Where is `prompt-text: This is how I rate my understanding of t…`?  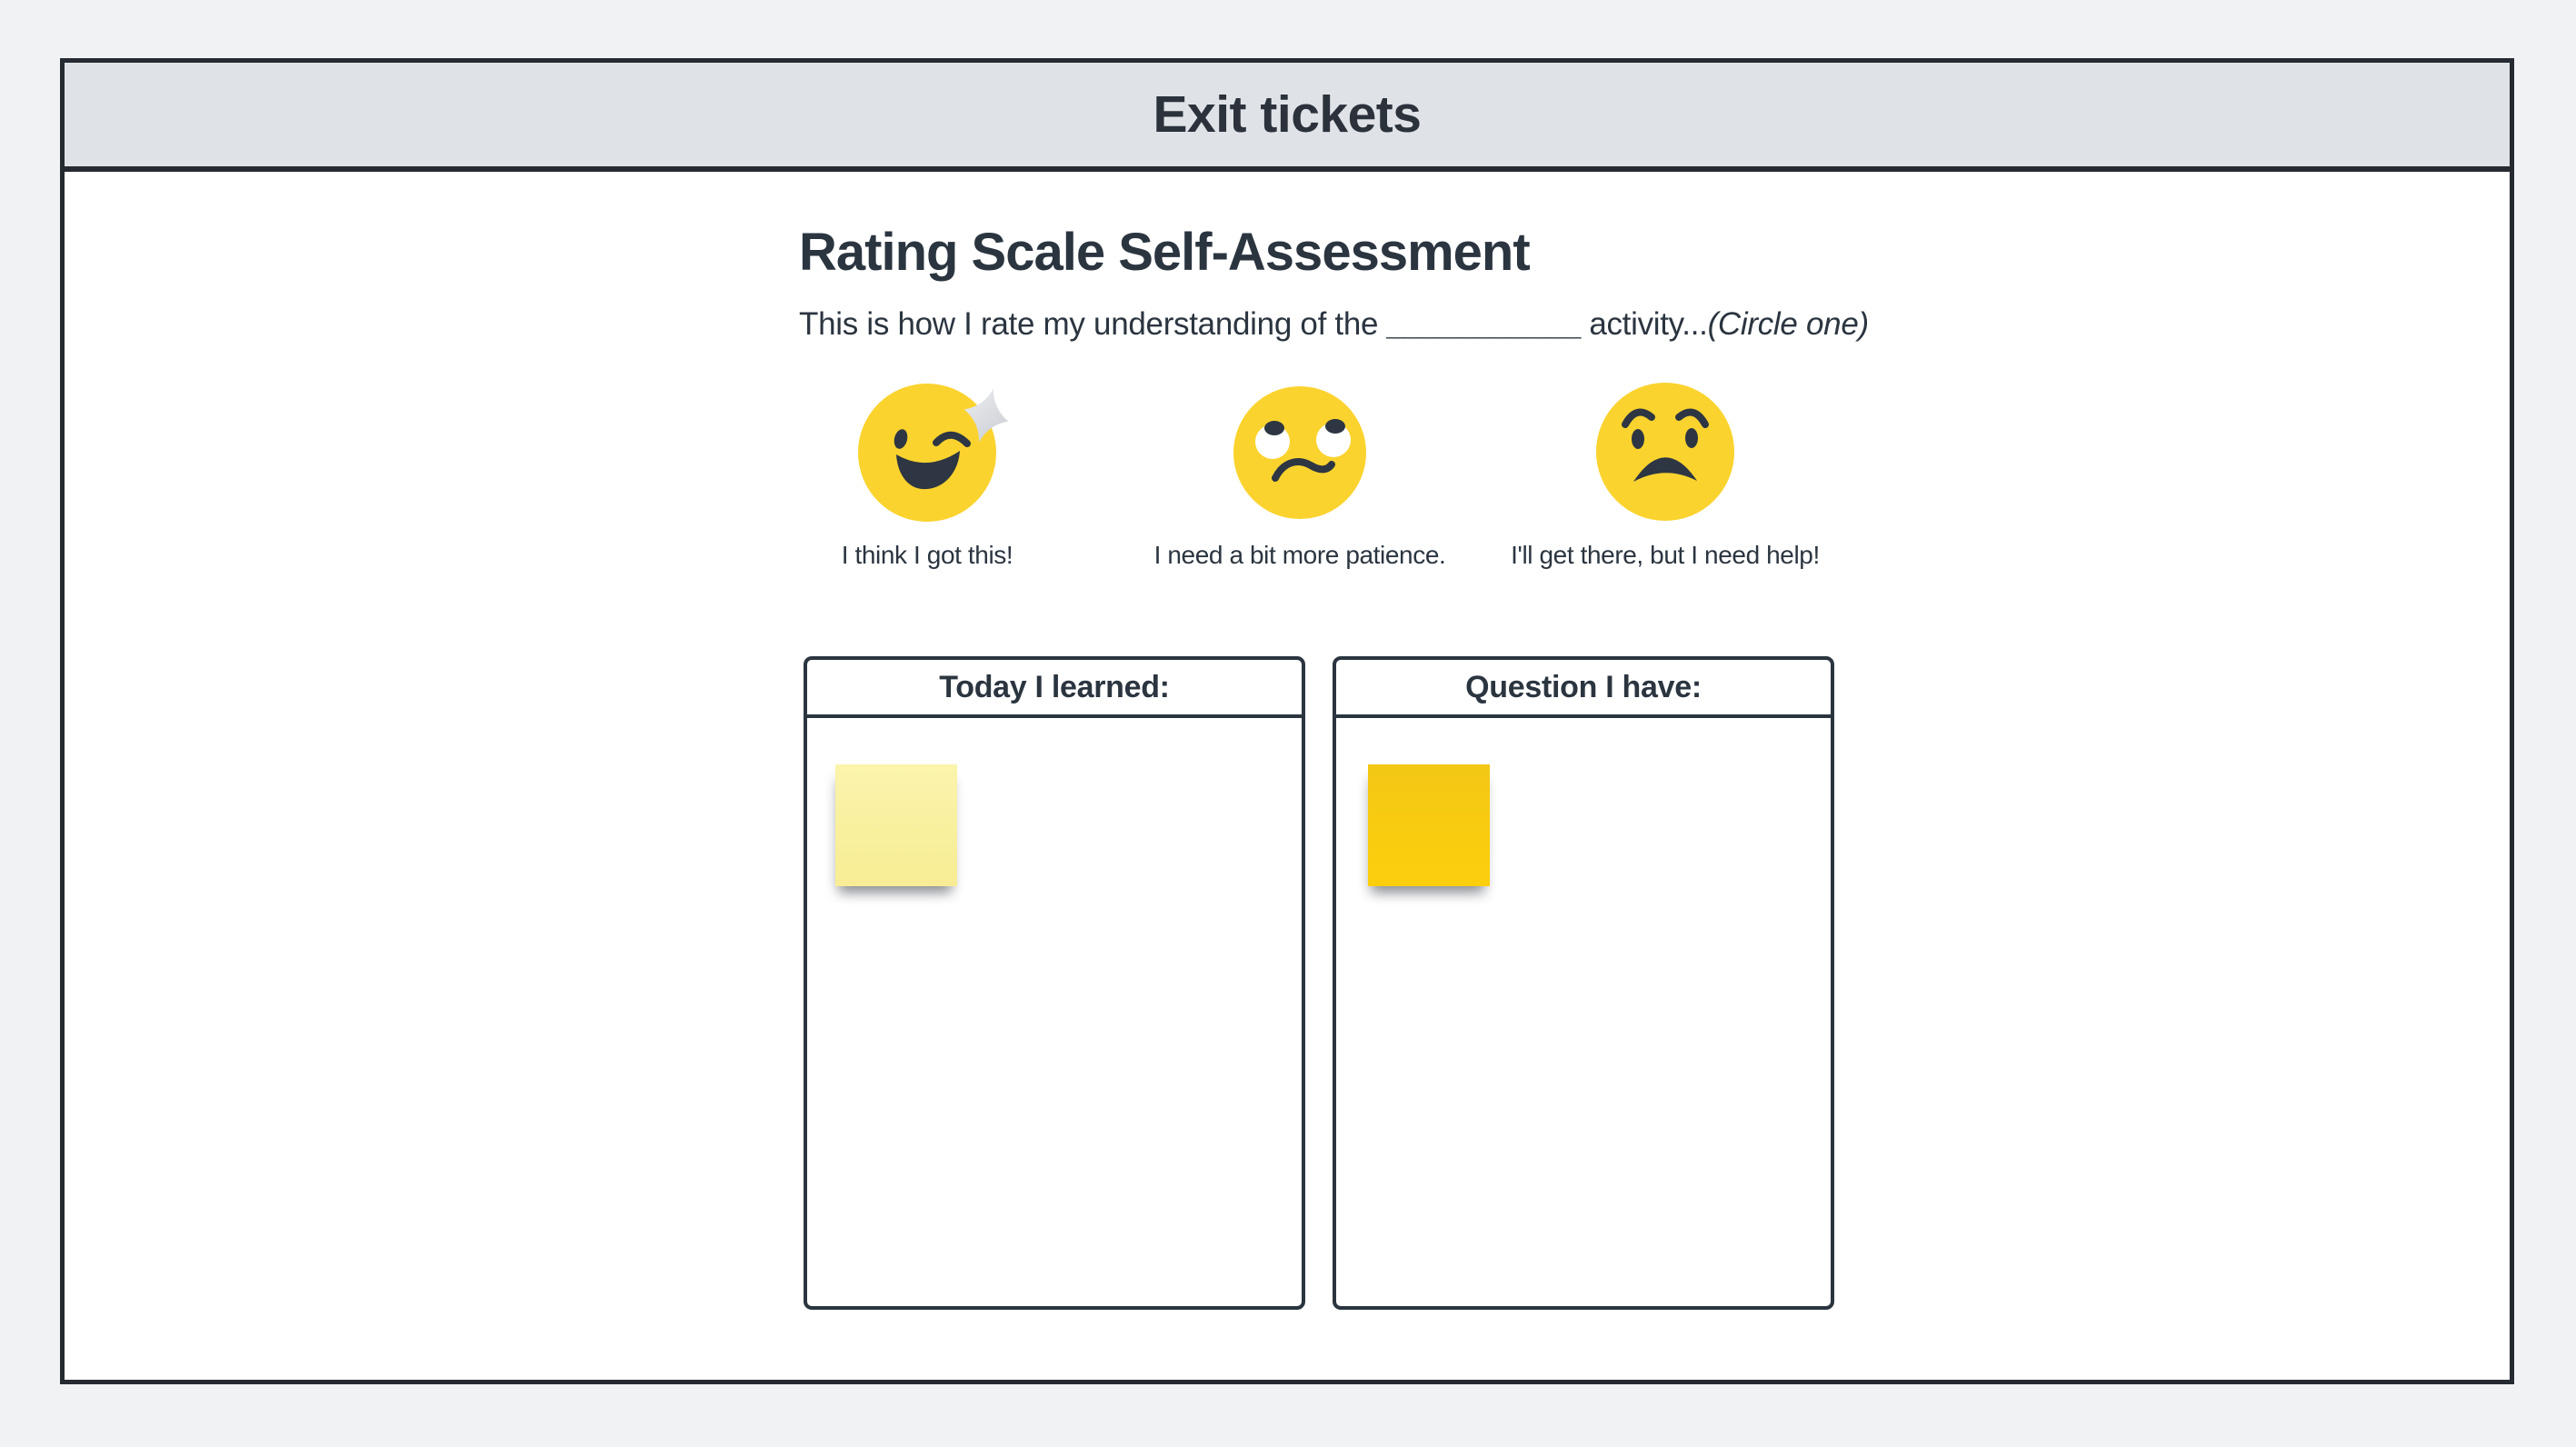 prompt-text: This is how I rate my understanding of t… is located at coordinates (1089, 324).